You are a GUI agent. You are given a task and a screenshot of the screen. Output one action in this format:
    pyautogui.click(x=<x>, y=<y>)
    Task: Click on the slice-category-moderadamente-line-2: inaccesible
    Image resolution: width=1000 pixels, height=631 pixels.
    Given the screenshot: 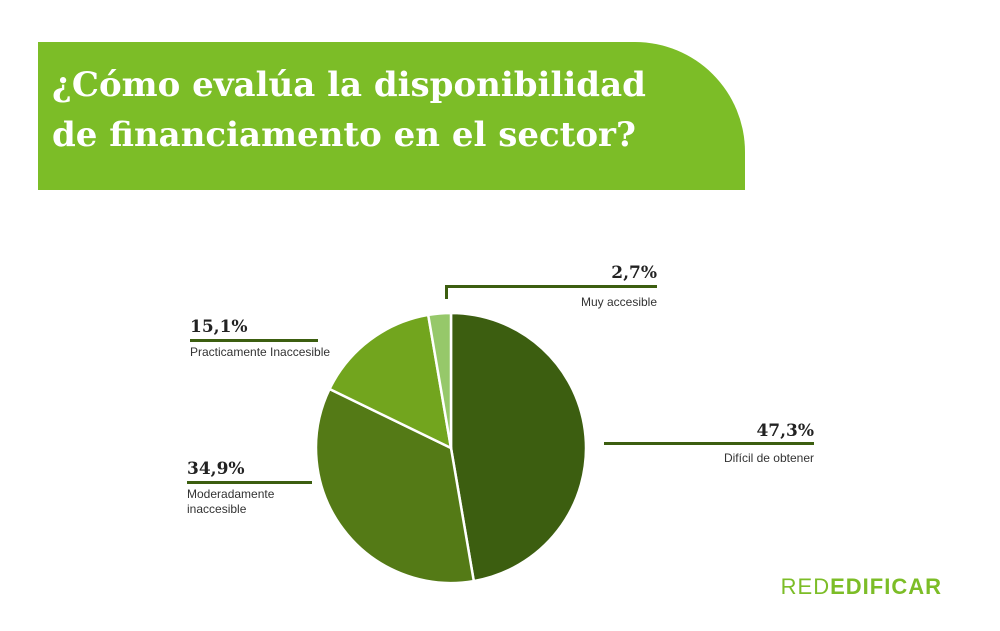 What is the action you would take?
    pyautogui.click(x=217, y=509)
    